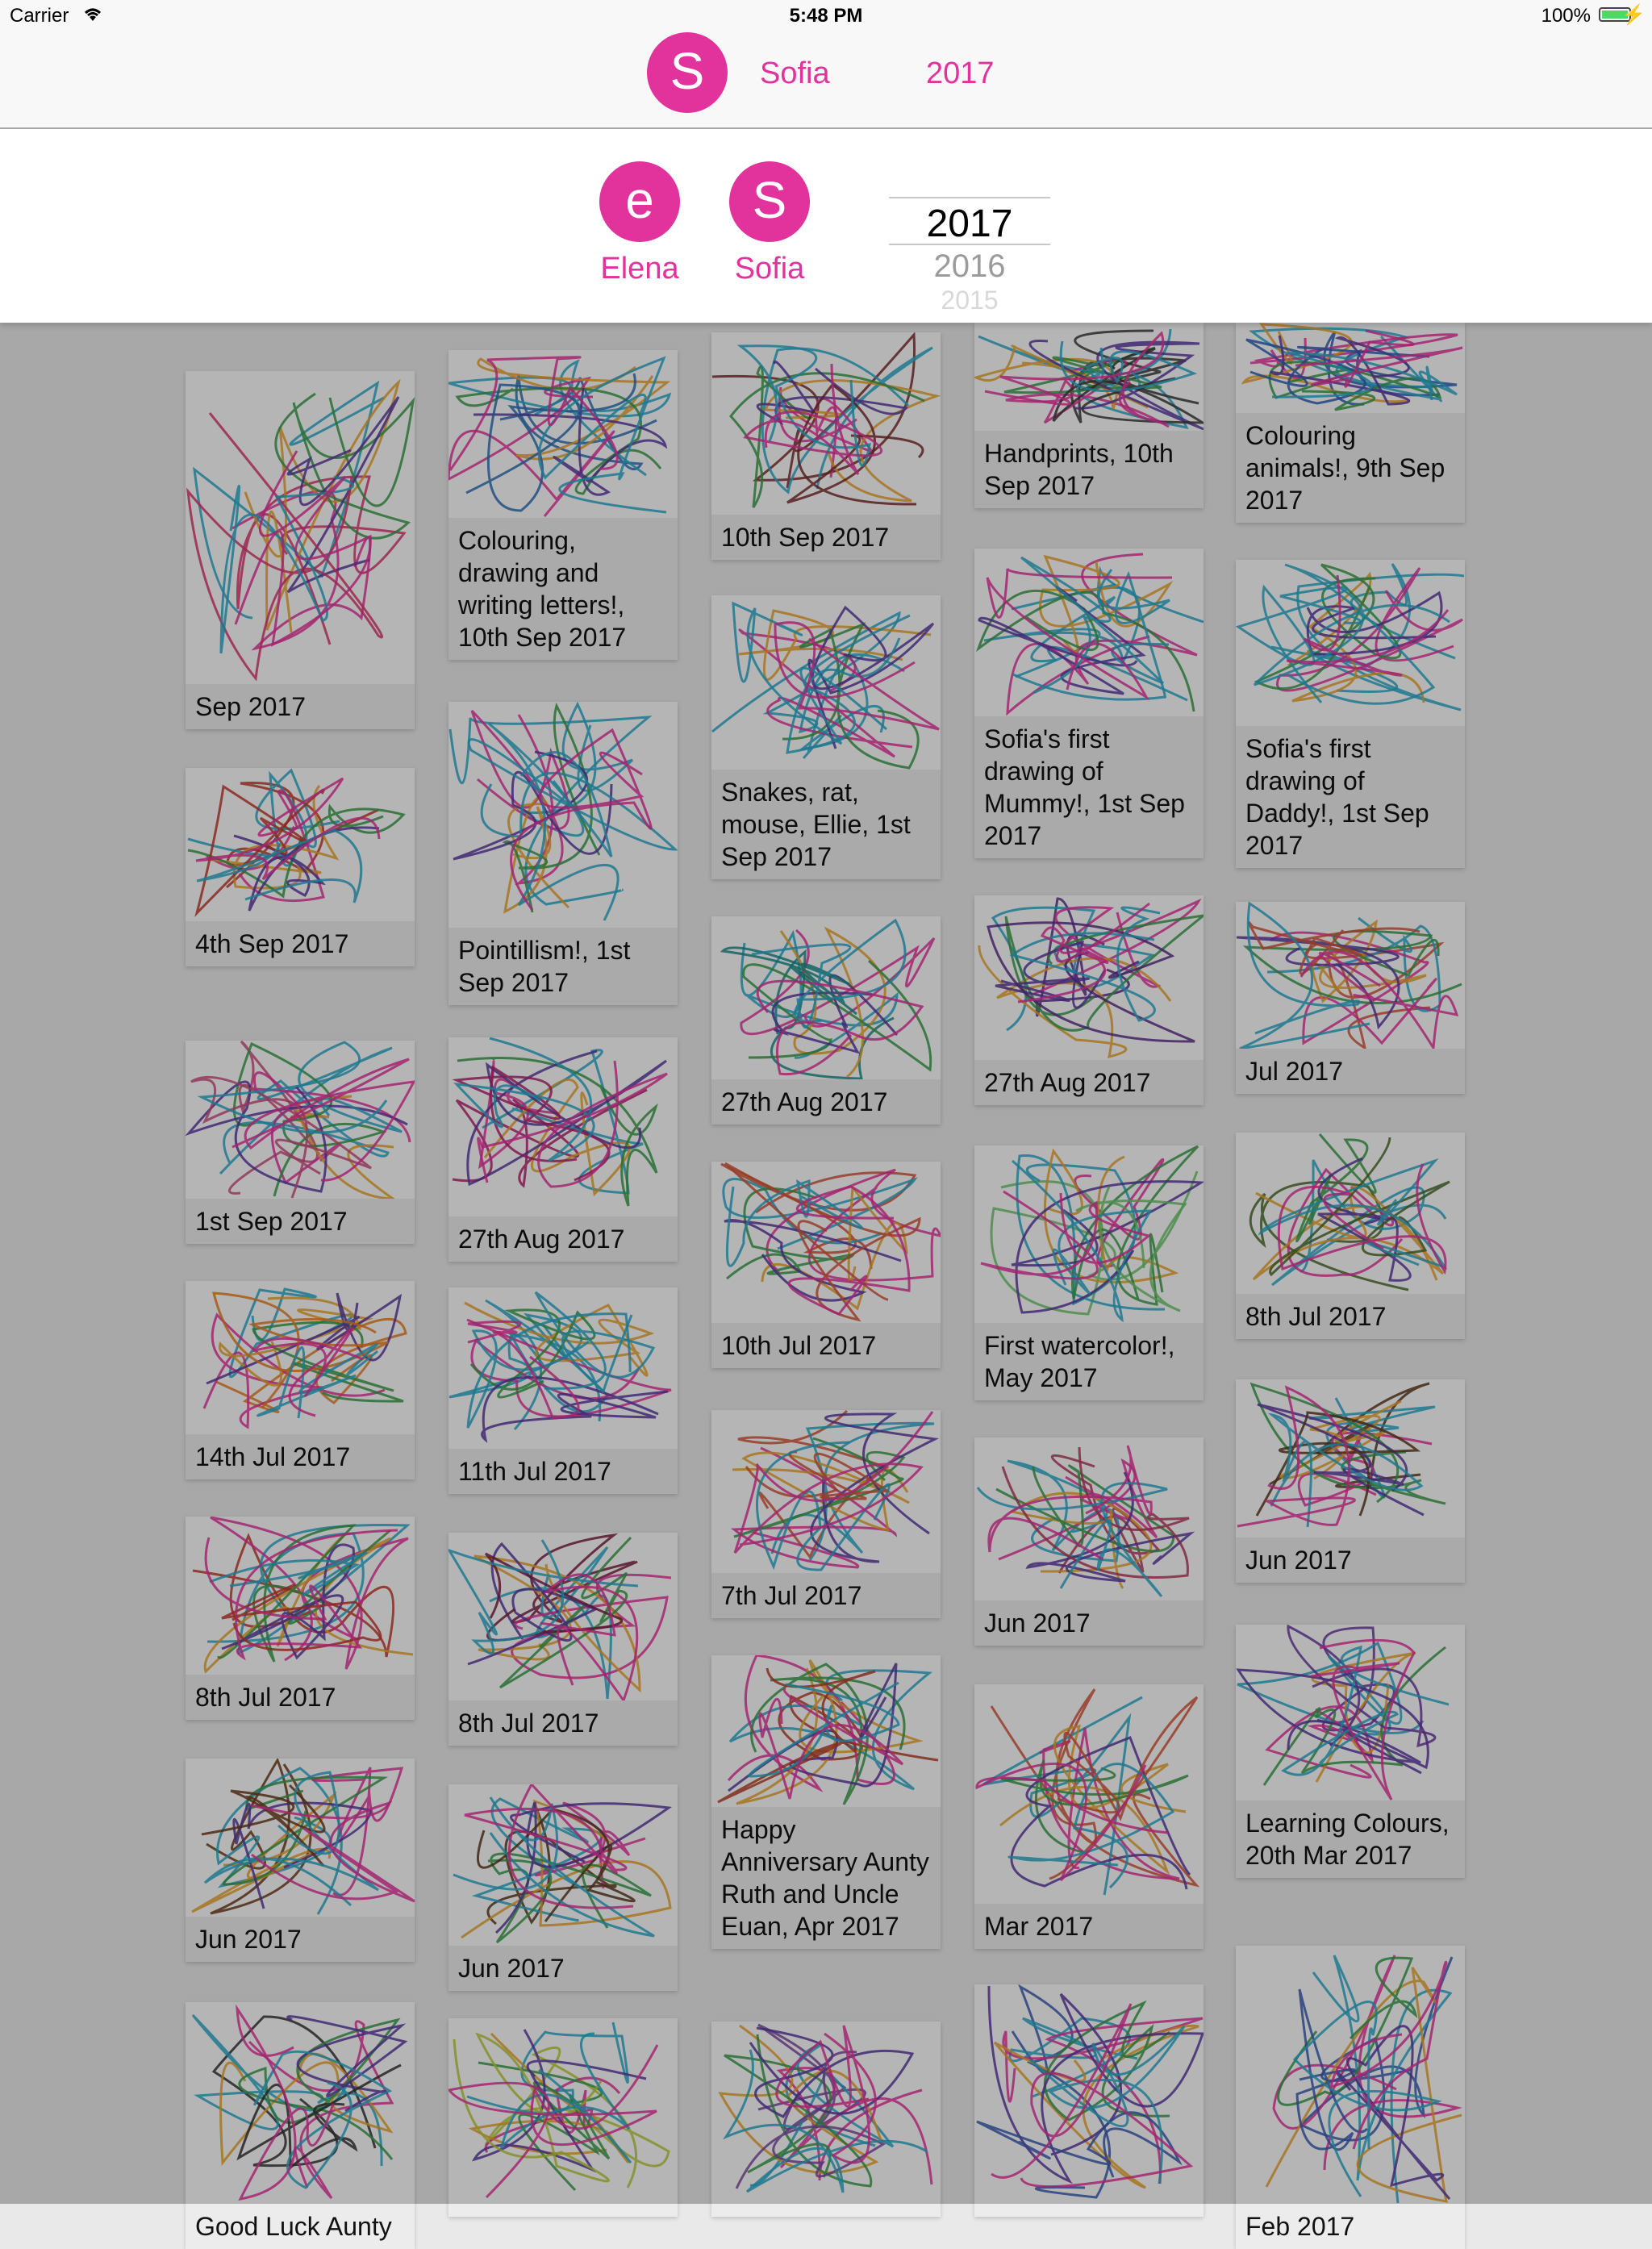 Image resolution: width=1652 pixels, height=2249 pixels. I want to click on artwork-caption: Jul 2017, so click(1350, 1071).